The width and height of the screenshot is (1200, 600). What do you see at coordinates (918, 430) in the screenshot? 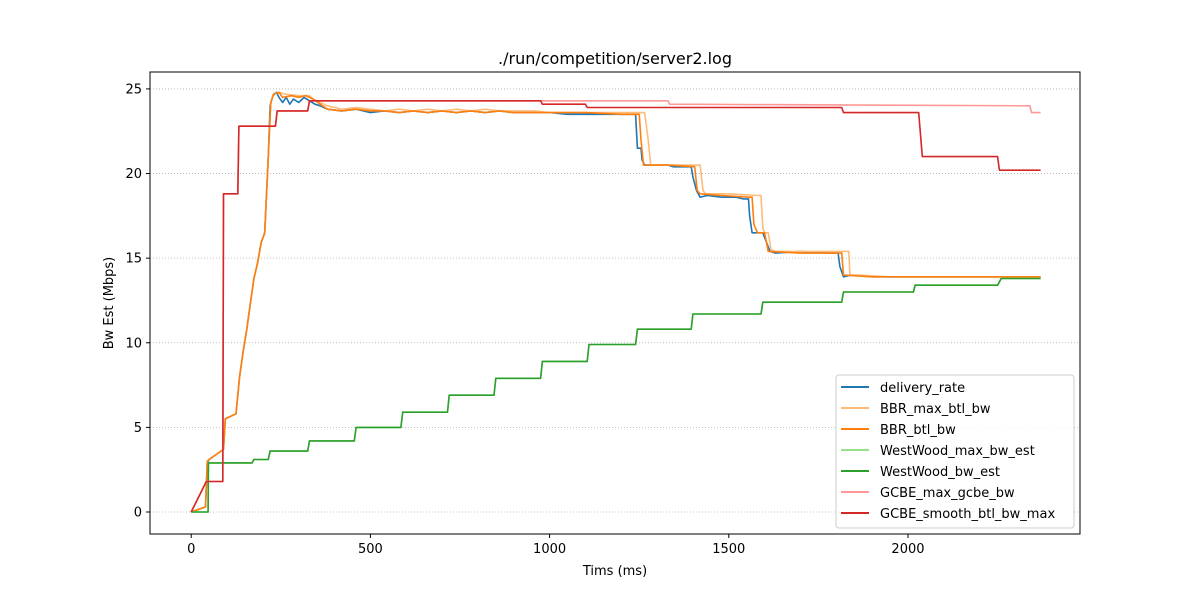
I see `legend-label: BBR_btl_bw` at bounding box center [918, 430].